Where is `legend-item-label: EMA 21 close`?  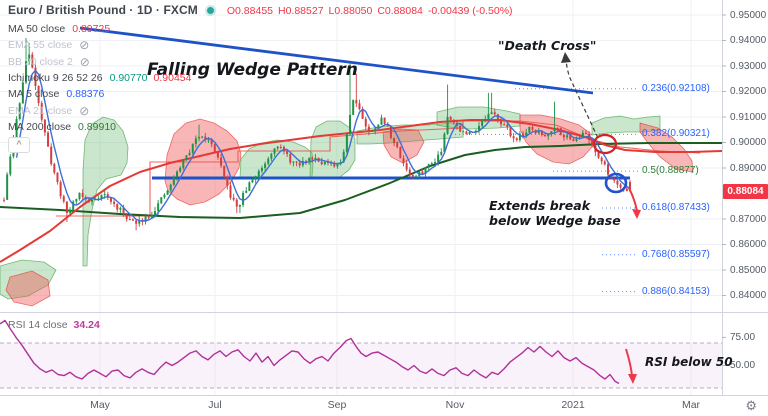 legend-item-label: EMA 21 close is located at coordinates (40, 111).